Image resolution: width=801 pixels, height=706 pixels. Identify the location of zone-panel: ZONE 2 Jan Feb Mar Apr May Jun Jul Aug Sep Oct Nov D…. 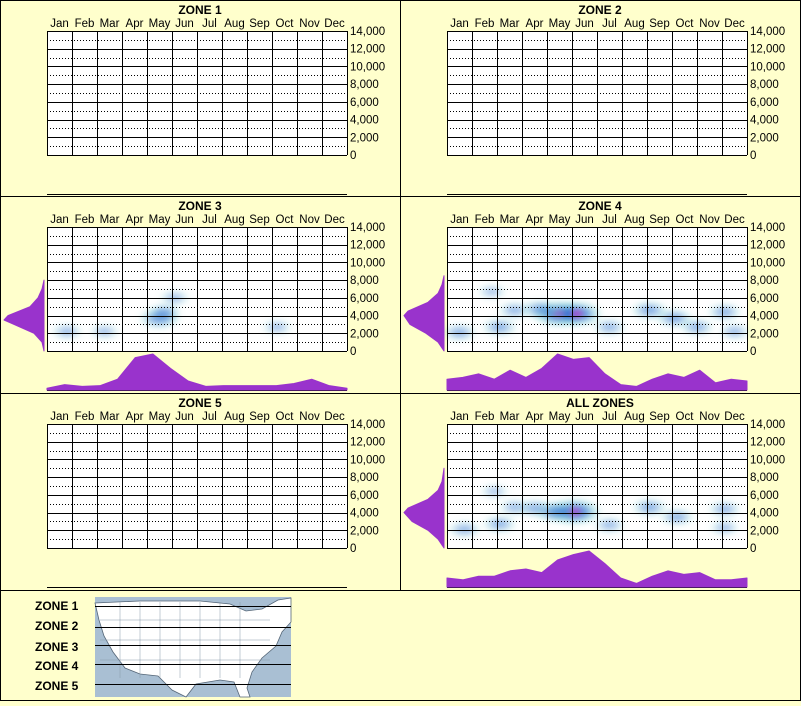
(616, 99).